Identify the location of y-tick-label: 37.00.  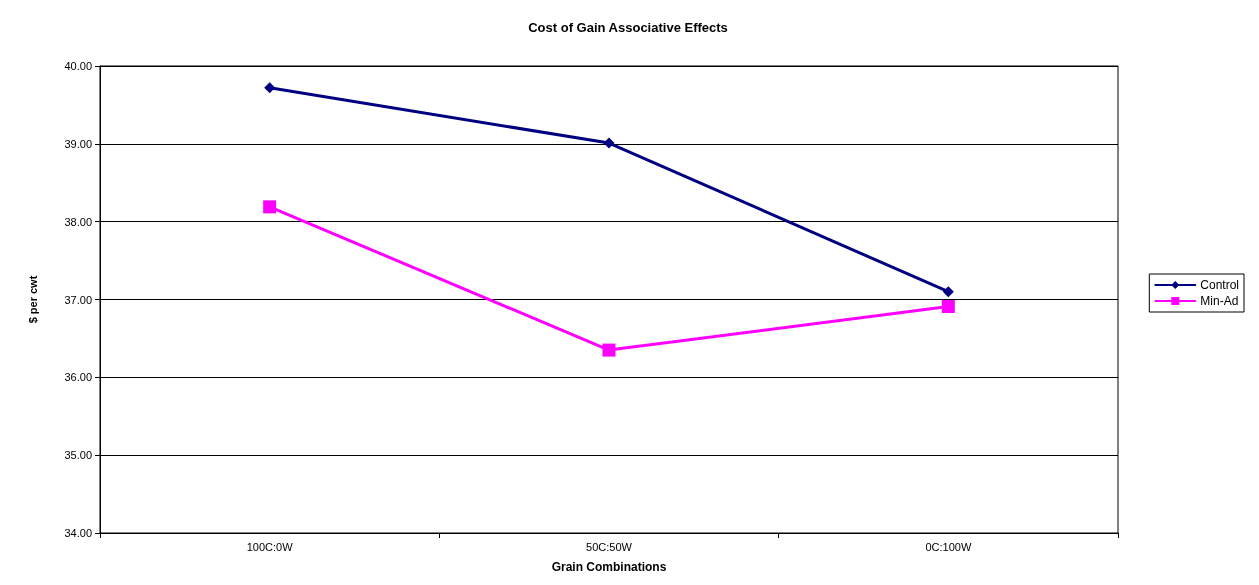
(78, 299).